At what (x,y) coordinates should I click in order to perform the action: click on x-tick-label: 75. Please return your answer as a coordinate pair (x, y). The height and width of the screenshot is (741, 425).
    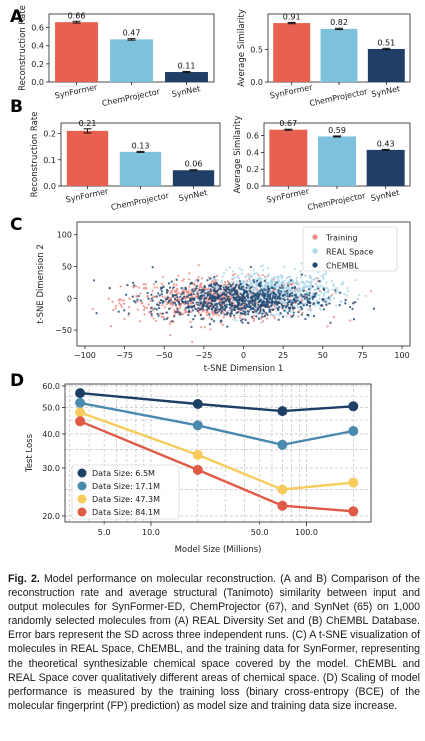
    Looking at the image, I should click on (362, 355).